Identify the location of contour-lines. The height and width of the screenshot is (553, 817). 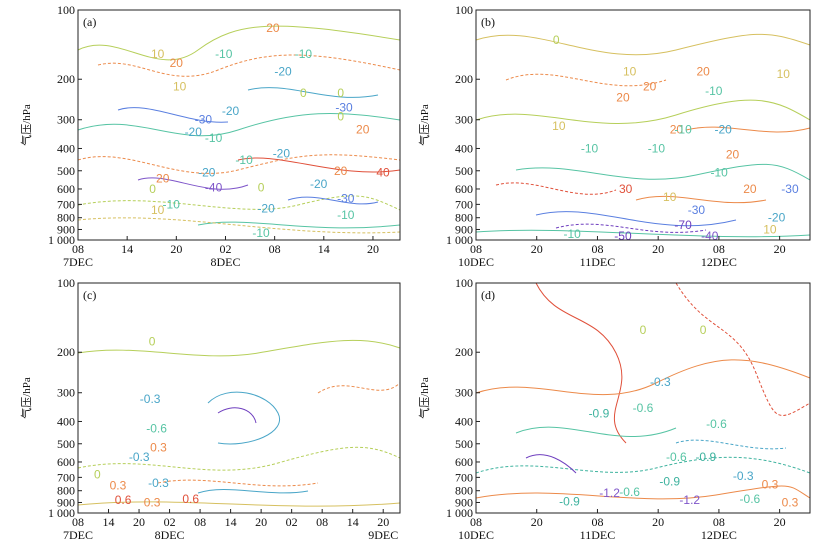
(239, 423).